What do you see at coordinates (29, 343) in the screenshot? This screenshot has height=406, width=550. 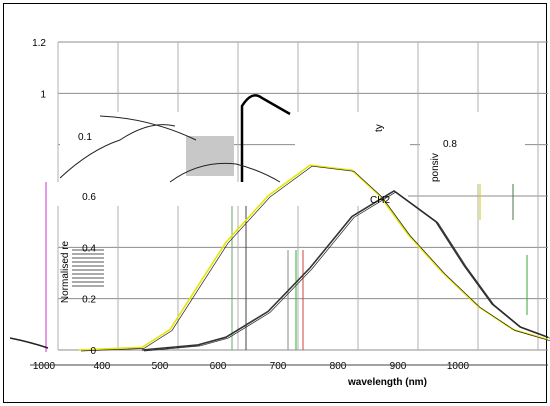 I see `left-edge-curve` at bounding box center [29, 343].